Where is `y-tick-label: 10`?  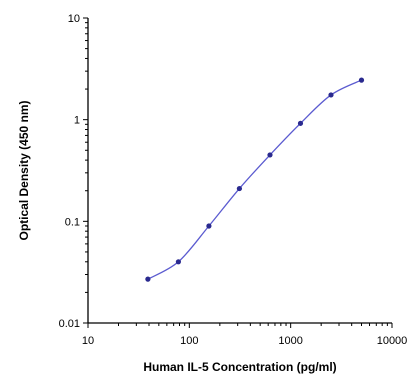 y-tick-label: 10 is located at coordinates (74, 19).